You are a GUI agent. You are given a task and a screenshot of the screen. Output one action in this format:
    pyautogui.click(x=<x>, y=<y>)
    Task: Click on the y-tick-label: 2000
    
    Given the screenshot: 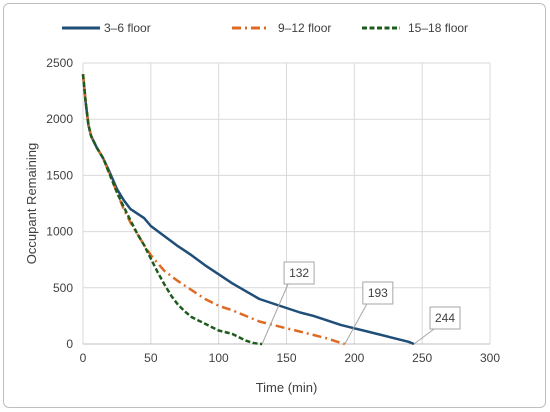 What is the action you would take?
    pyautogui.click(x=59, y=119)
    